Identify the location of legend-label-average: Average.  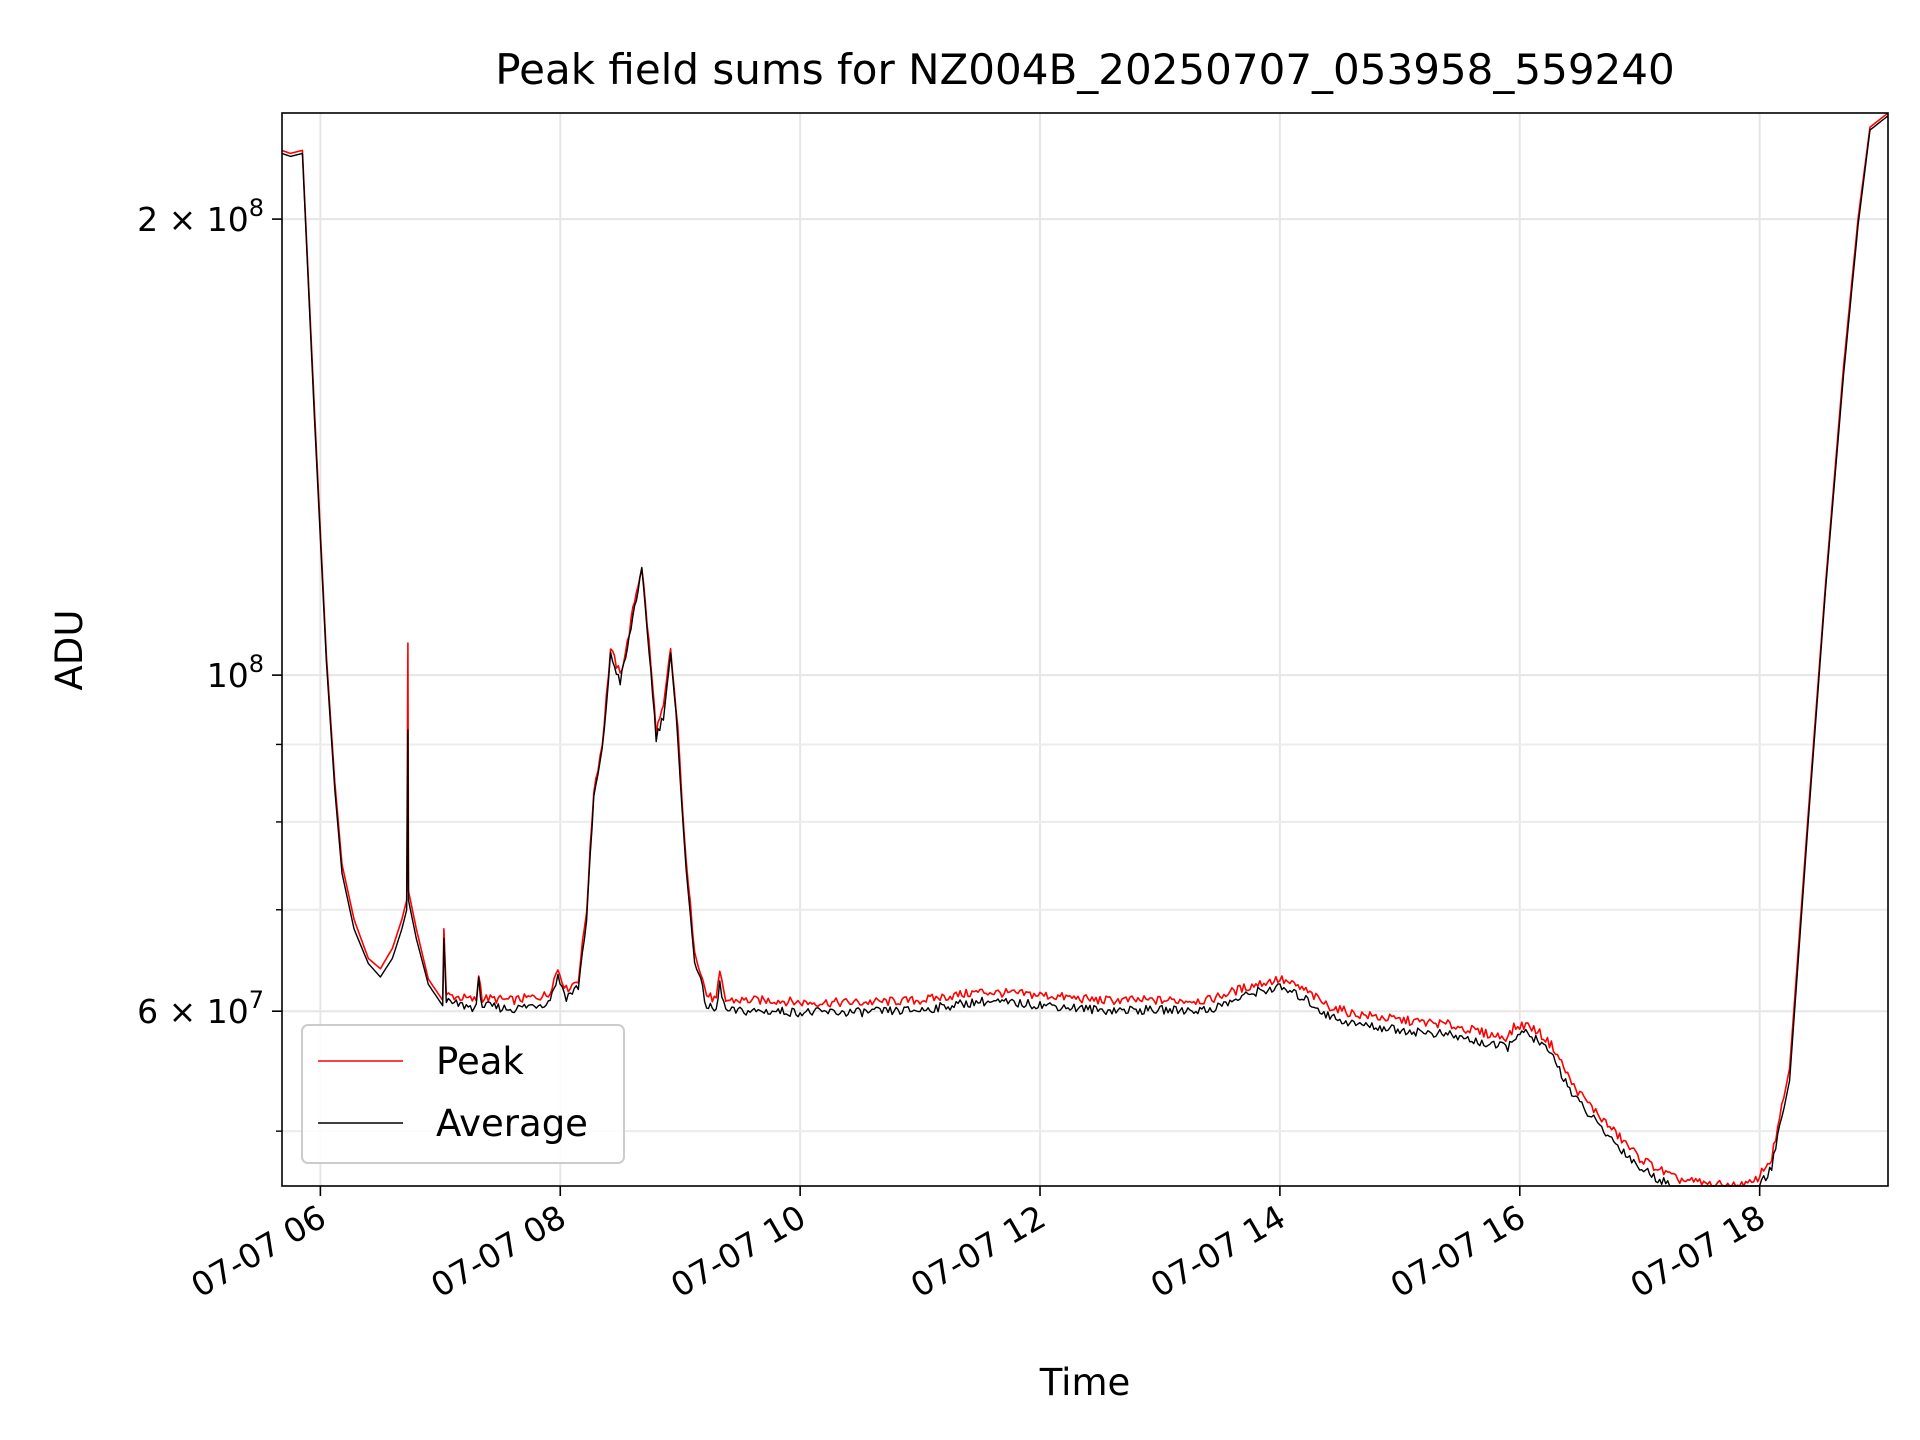
(512, 1123).